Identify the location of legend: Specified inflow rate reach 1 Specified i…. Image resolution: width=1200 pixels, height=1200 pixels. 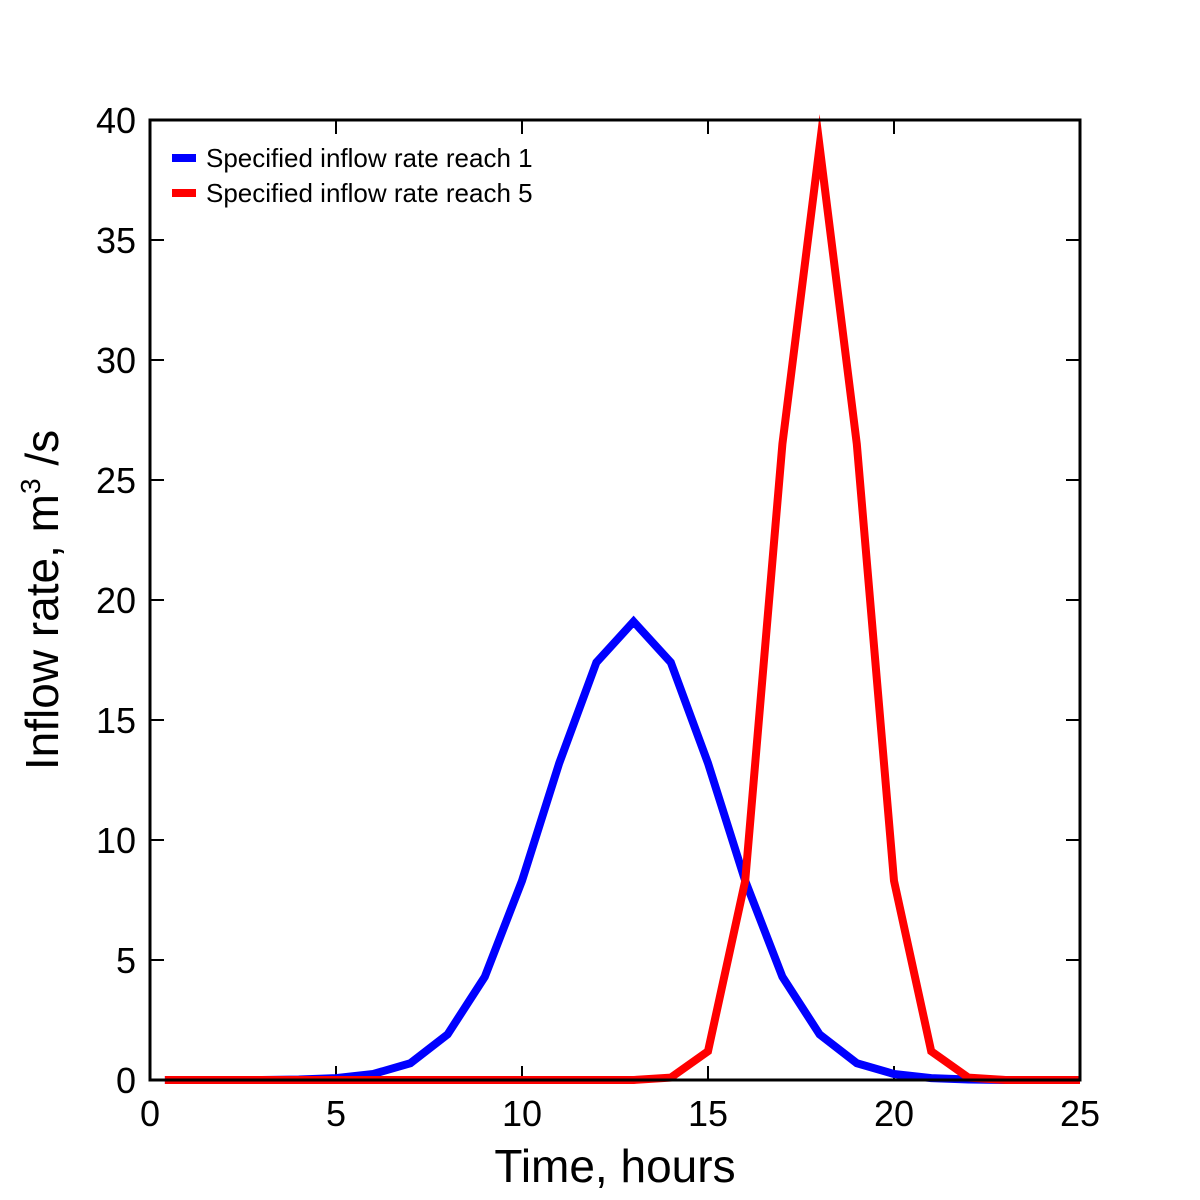
(352, 175).